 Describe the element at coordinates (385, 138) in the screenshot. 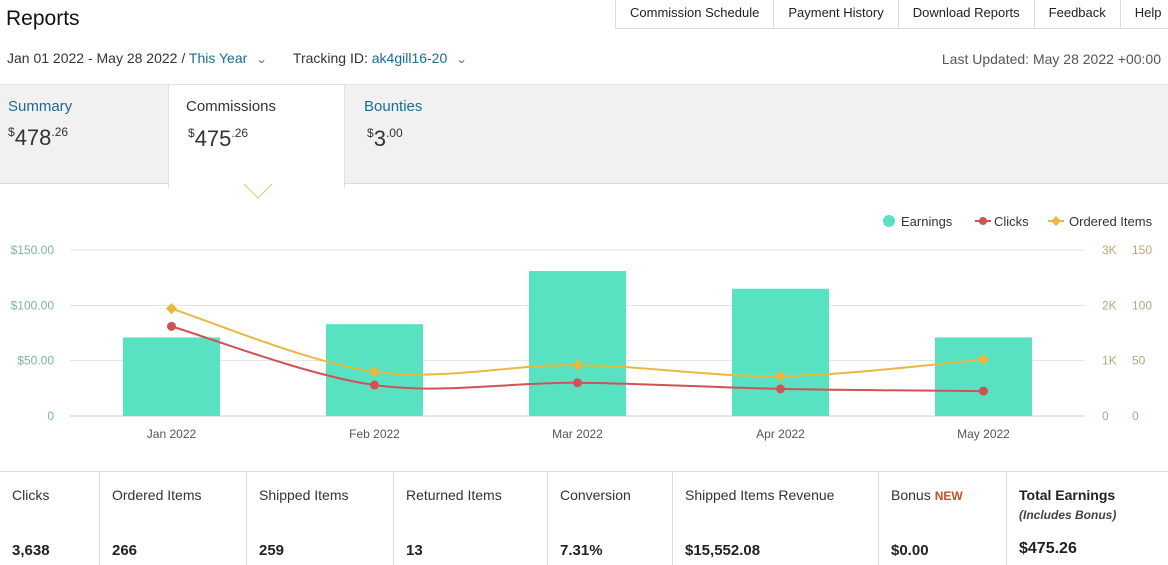

I see `tab-bounties-amount: $3.00` at that location.